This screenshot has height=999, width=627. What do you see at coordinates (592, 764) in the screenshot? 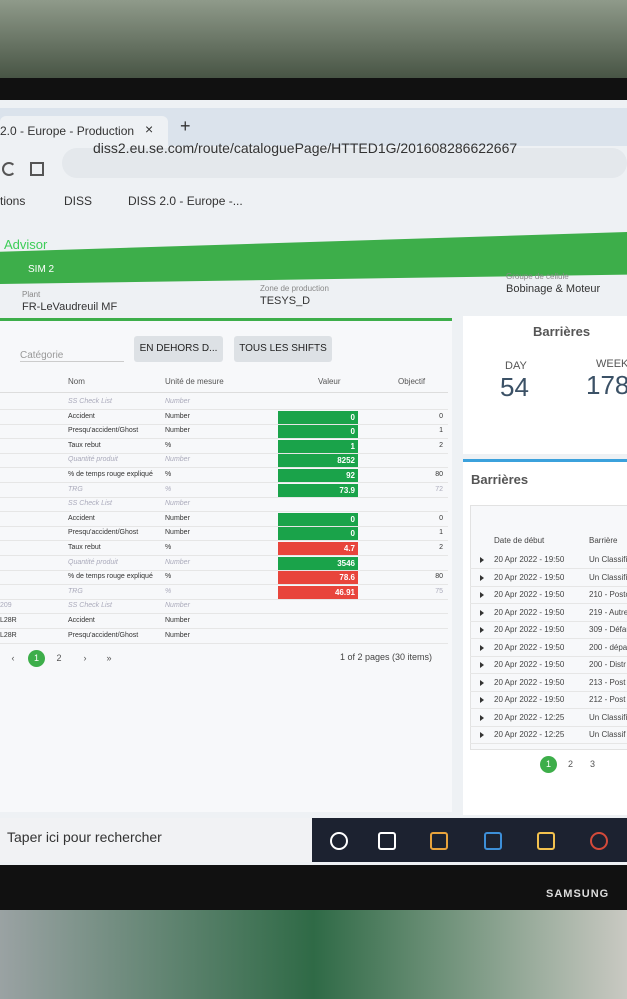
I see `pager-item: 3` at bounding box center [592, 764].